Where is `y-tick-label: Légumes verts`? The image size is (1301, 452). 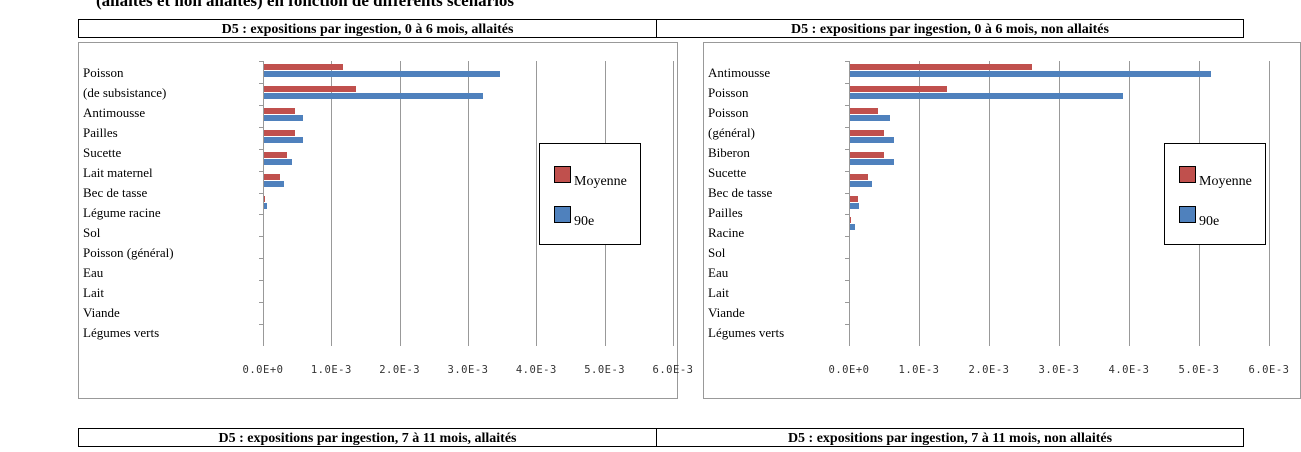 y-tick-label: Légumes verts is located at coordinates (121, 332).